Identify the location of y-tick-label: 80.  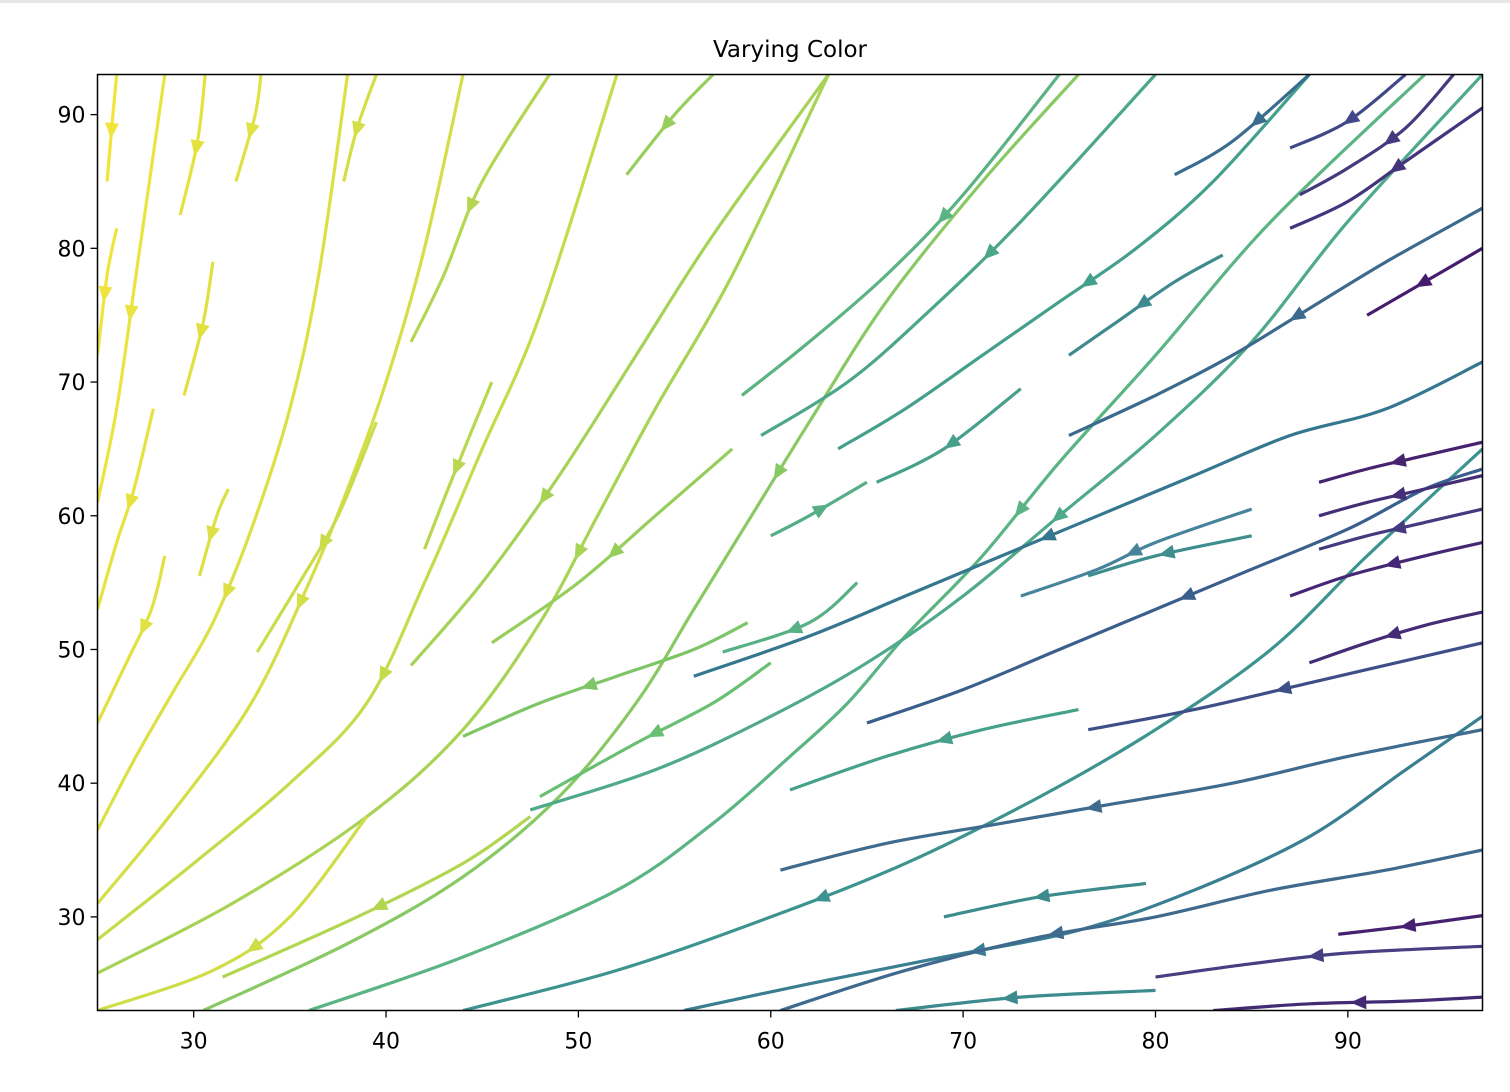
(72, 249).